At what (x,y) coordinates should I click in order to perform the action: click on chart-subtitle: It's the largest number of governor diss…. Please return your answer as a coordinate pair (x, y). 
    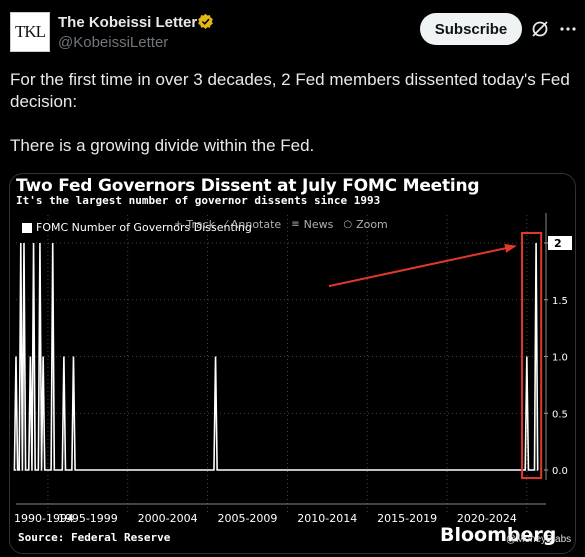
    Looking at the image, I should click on (198, 200).